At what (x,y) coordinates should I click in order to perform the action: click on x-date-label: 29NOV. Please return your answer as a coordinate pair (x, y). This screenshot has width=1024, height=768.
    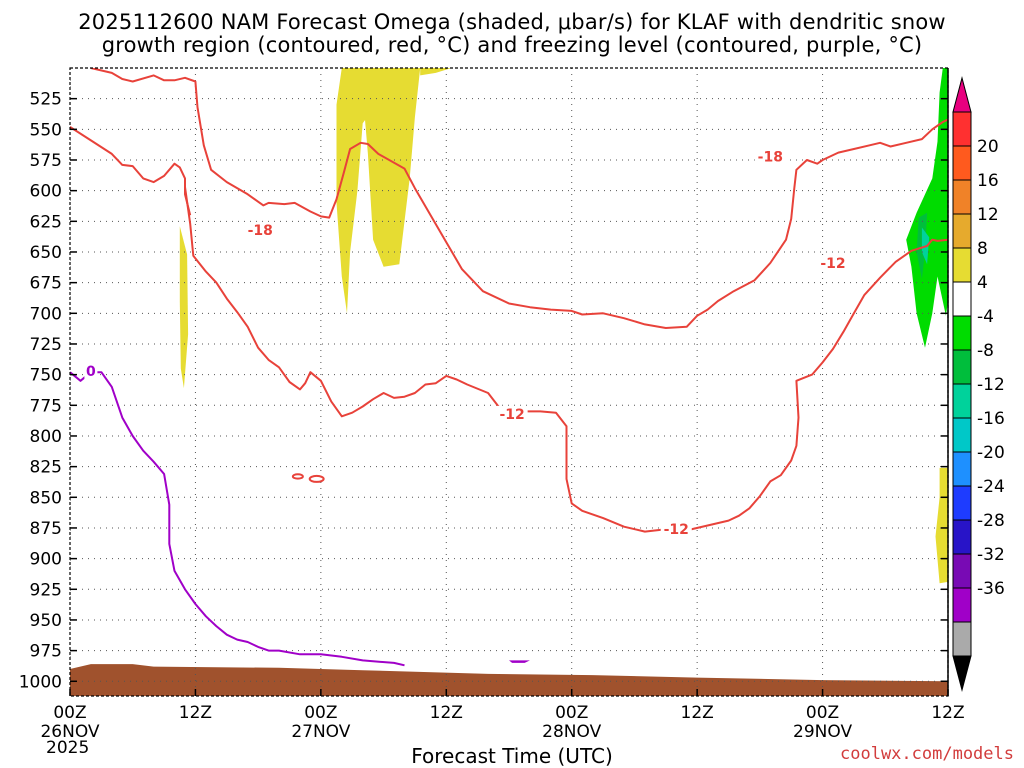
    Looking at the image, I should click on (822, 732).